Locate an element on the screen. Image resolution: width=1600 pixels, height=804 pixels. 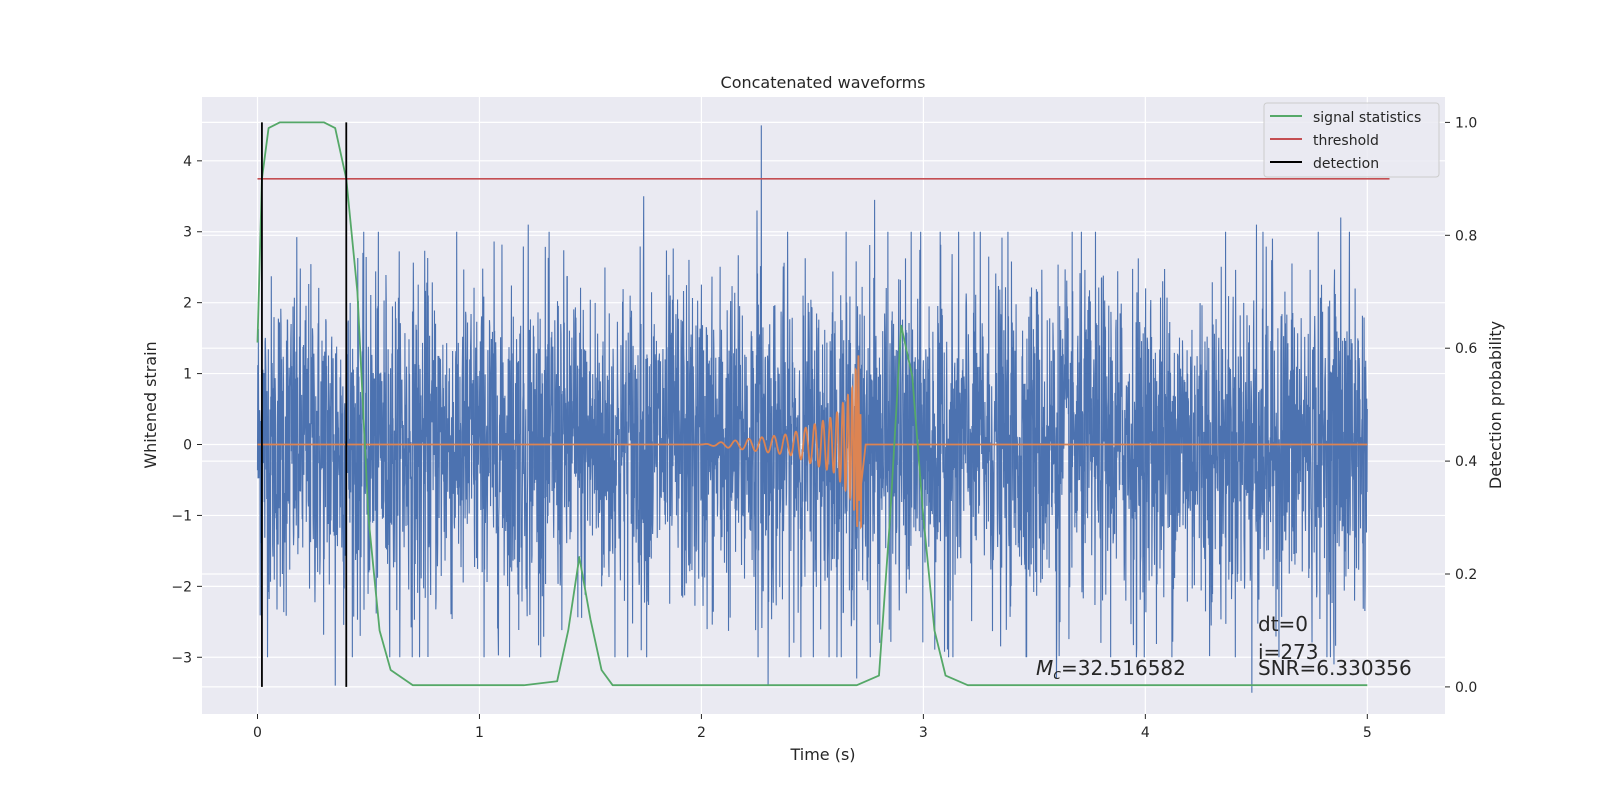
x-tick-label: 0 is located at coordinates (257, 733).